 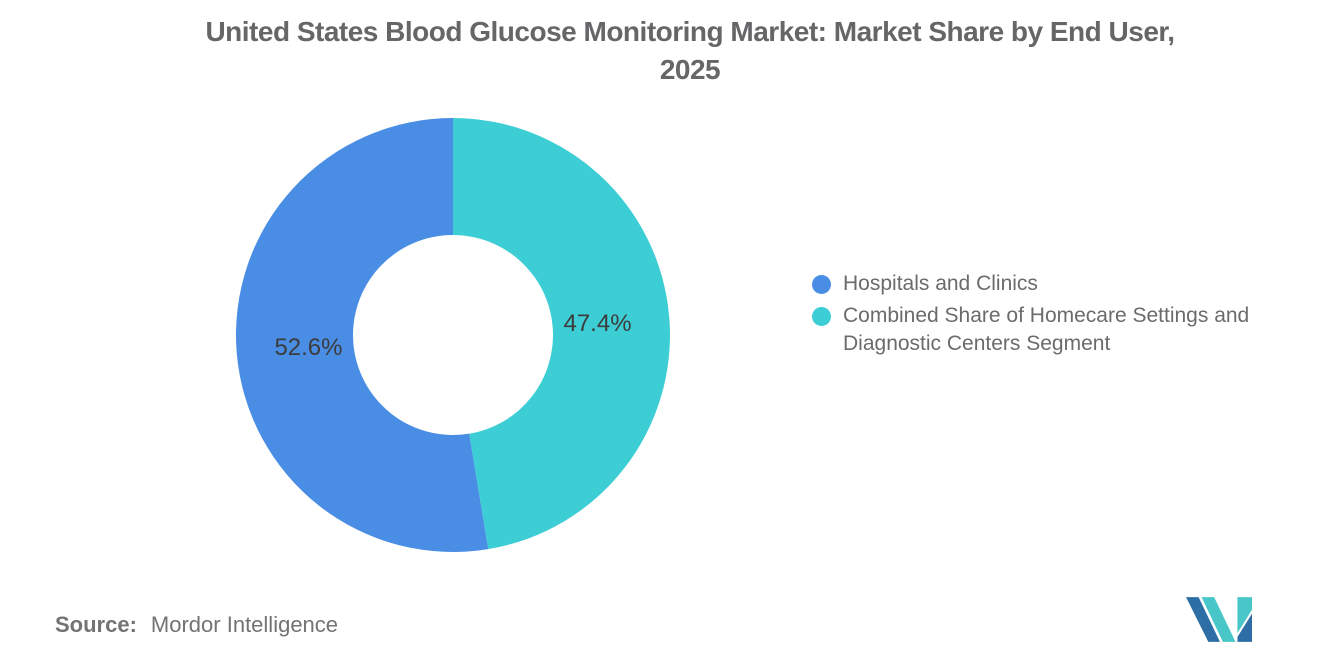 What do you see at coordinates (1052, 284) in the screenshot?
I see `legend-item-hospitals-and-clinics: Hospitals and Clinics` at bounding box center [1052, 284].